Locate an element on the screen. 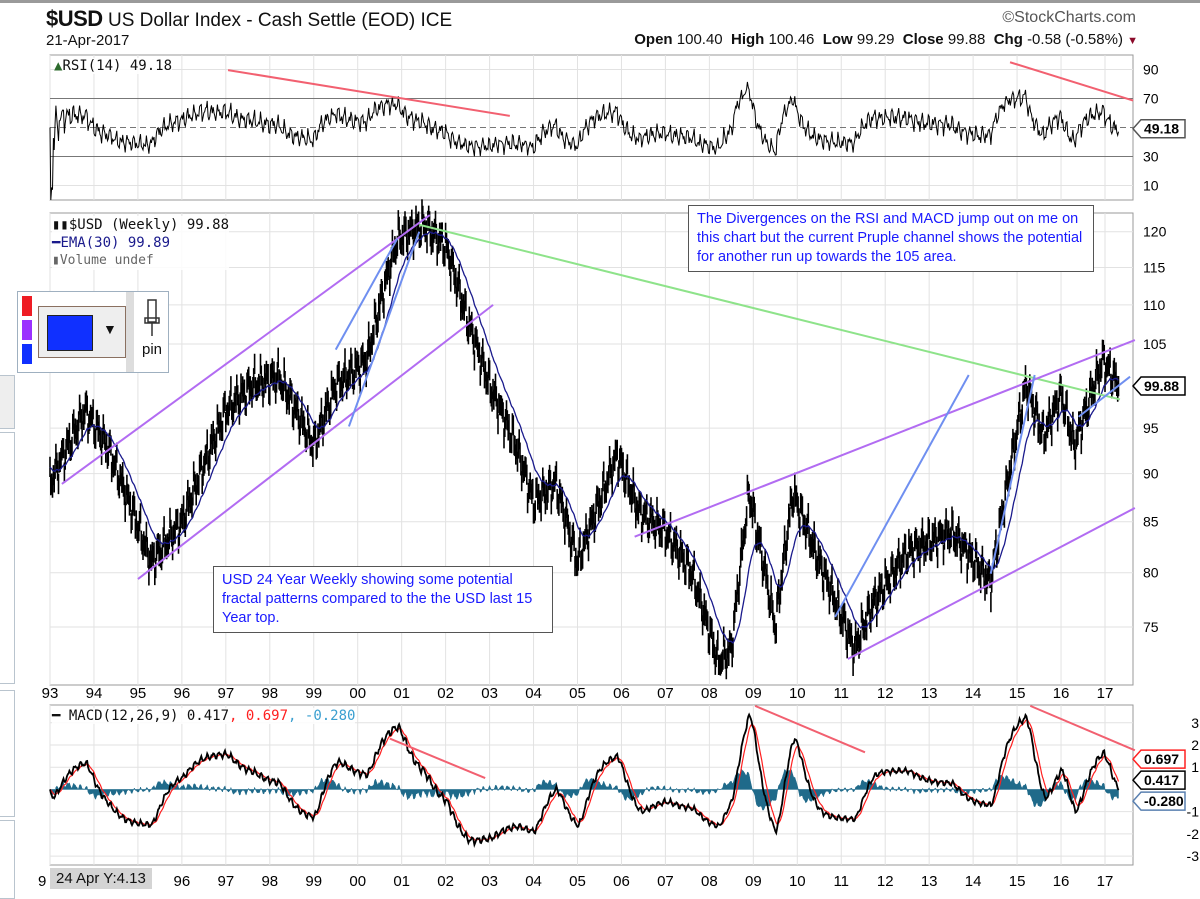  rsi-tick-label: 10 is located at coordinates (1151, 186).